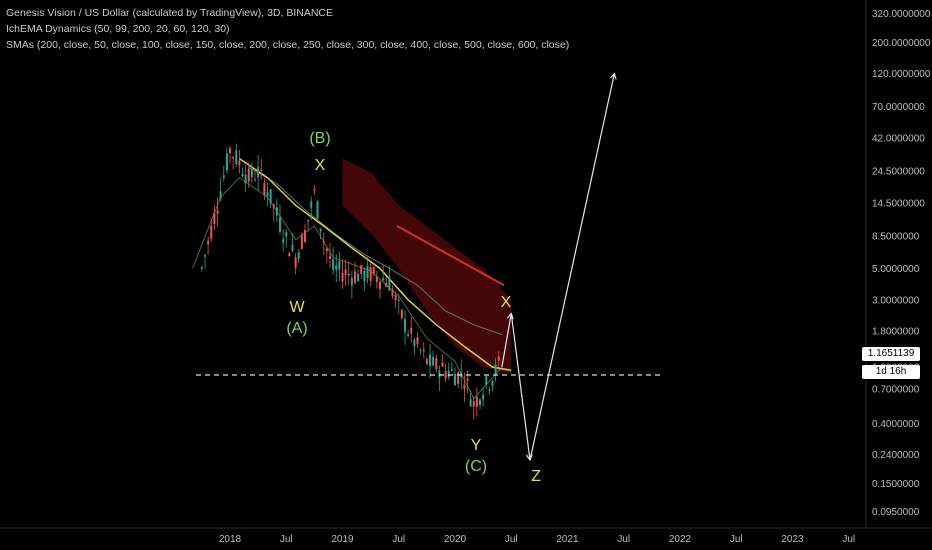 This screenshot has height=550, width=932. I want to click on y-tick-label: 1.8000000, so click(896, 332).